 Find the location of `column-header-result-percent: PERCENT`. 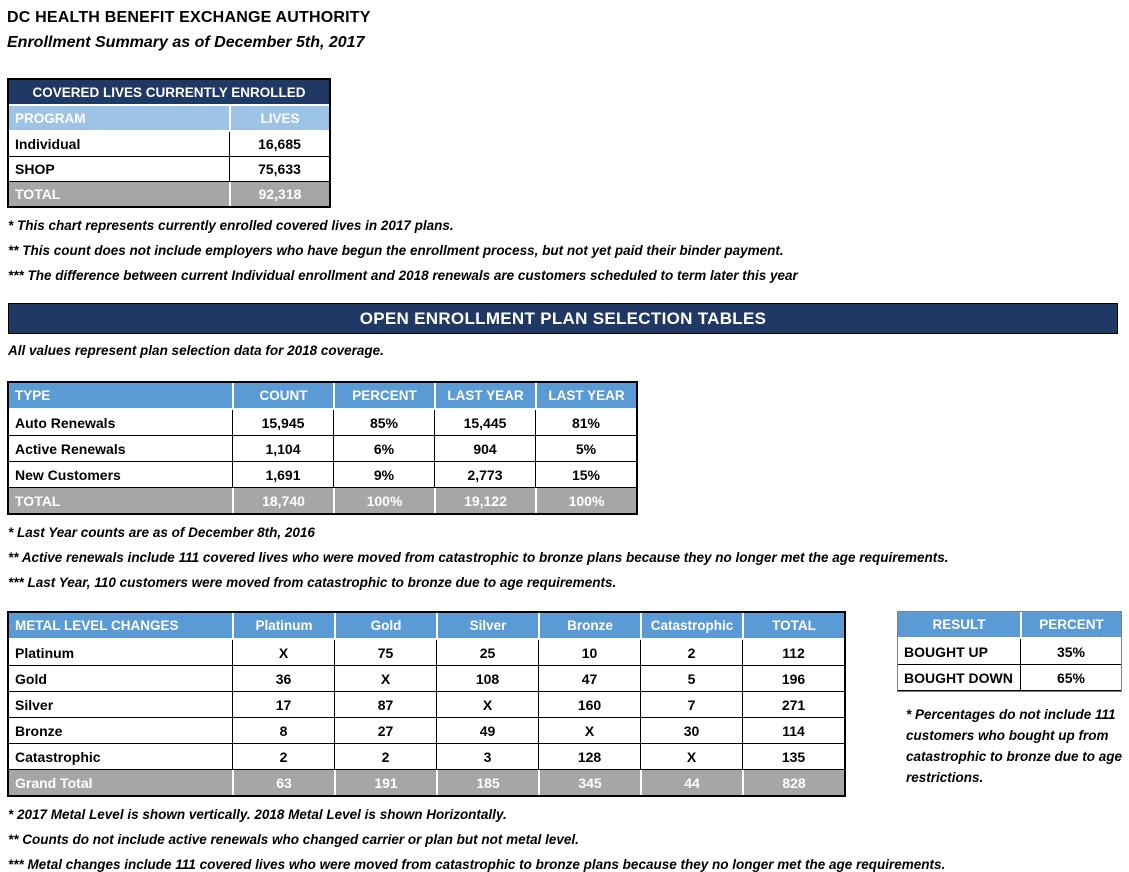

column-header-result-percent: PERCENT is located at coordinates (1070, 624).